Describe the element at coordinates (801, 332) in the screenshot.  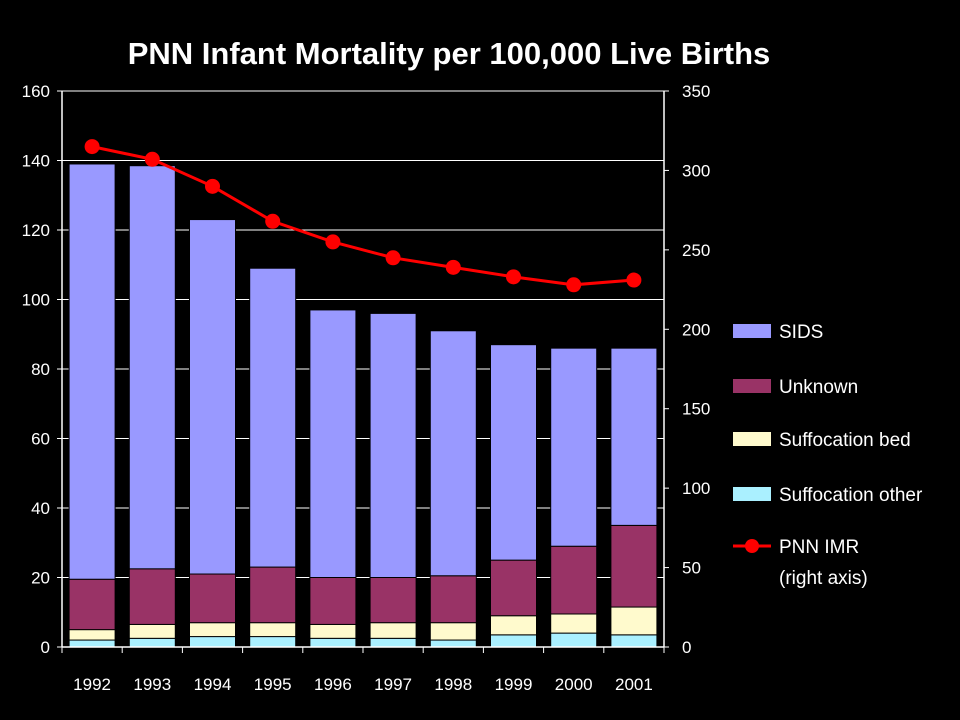
I see `legend-label-sids: SIDS` at that location.